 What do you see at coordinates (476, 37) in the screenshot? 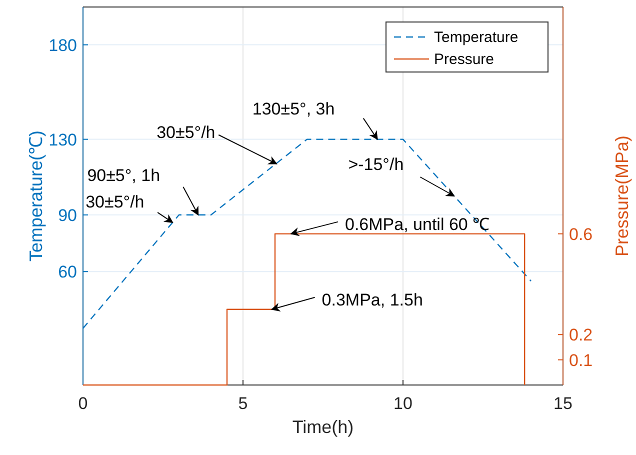
I see `legend-label: Temperature` at bounding box center [476, 37].